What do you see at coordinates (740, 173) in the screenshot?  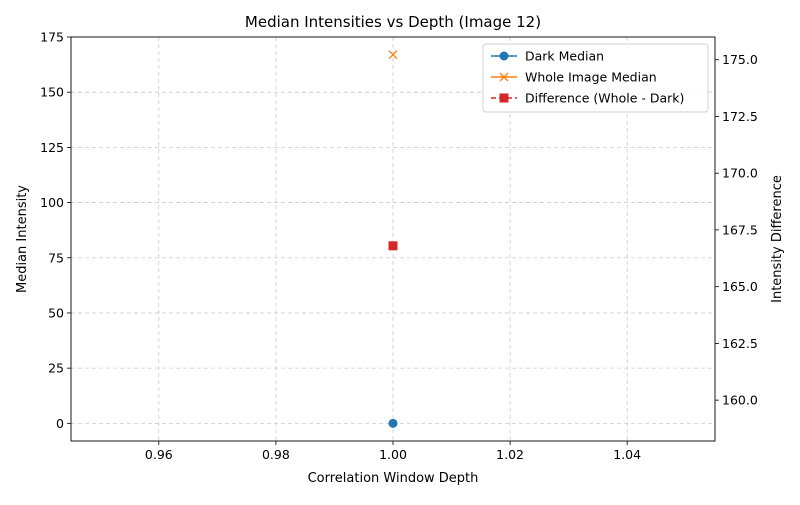 I see `y2-tick-label: 170.0` at bounding box center [740, 173].